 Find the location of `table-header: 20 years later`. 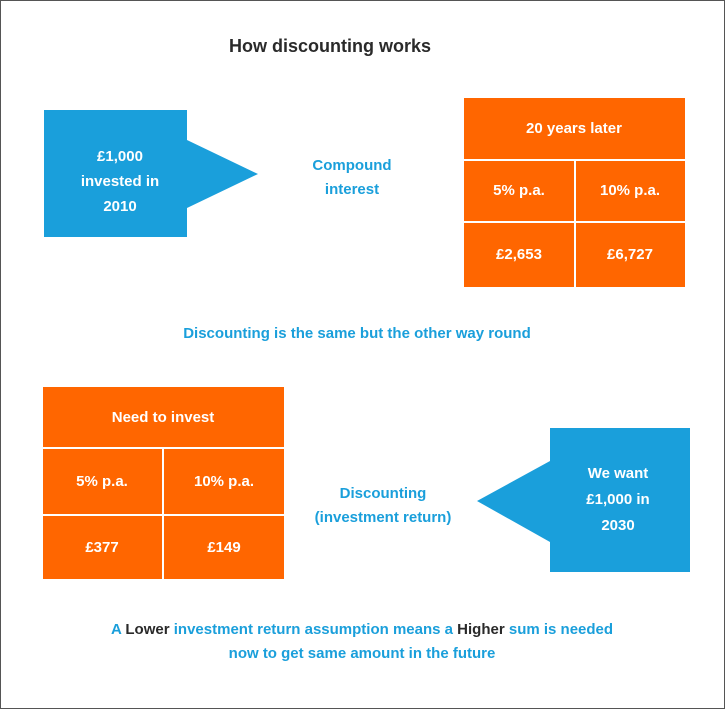

table-header: 20 years later is located at coordinates (574, 128).